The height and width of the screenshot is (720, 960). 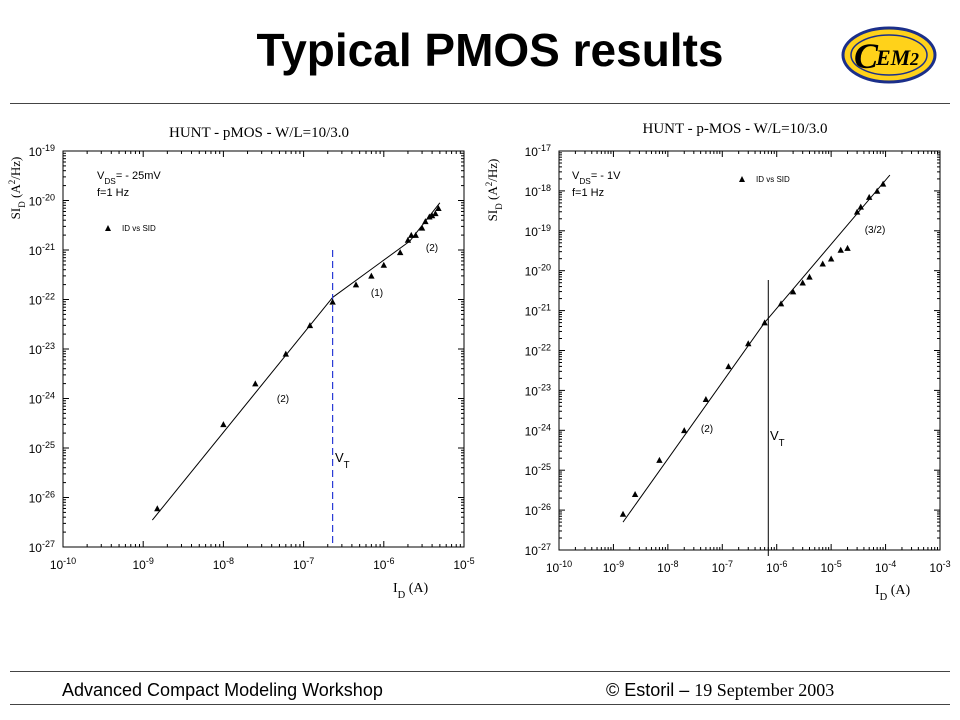 What do you see at coordinates (494, 190) in the screenshot?
I see `y-axis-label: SID (A2/Hz)` at bounding box center [494, 190].